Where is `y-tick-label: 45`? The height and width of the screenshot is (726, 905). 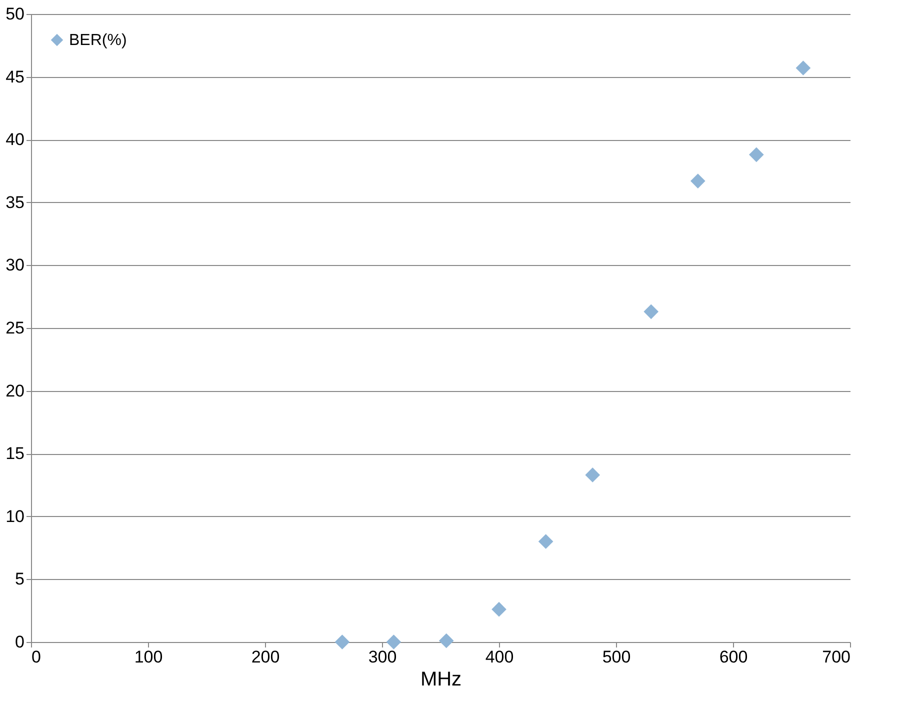 y-tick-label: 45 is located at coordinates (15, 76).